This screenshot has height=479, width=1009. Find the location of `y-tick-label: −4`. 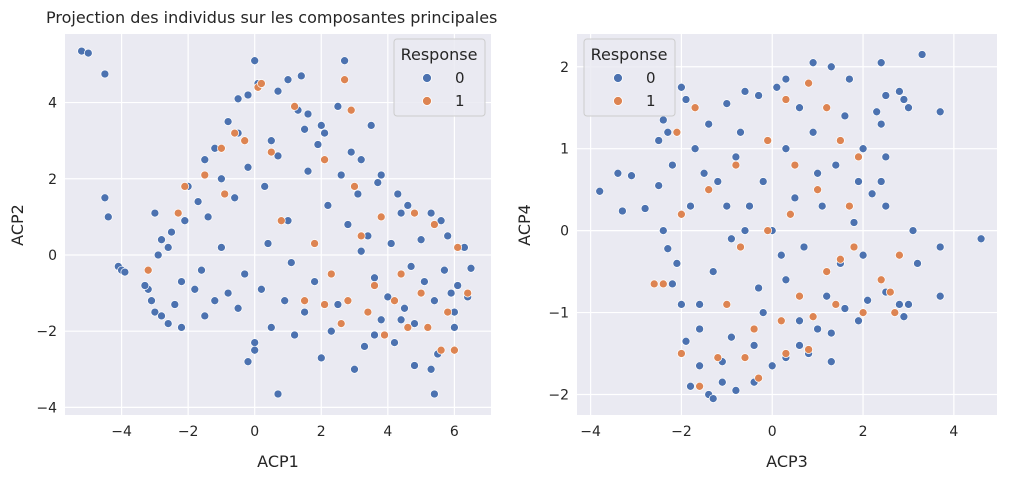

y-tick-label: −4 is located at coordinates (46, 408).